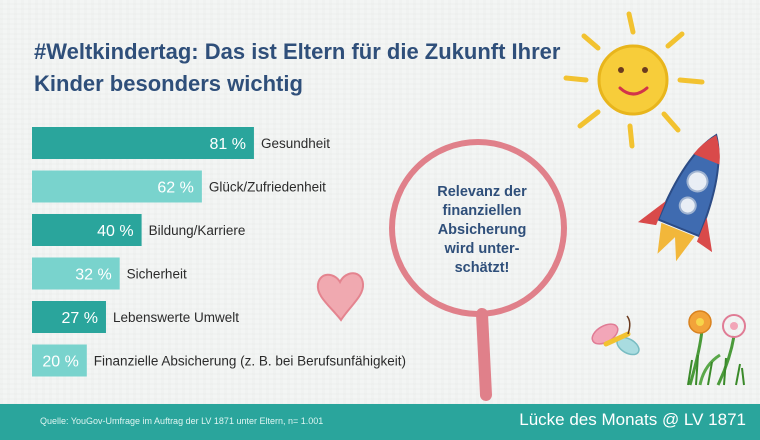 This screenshot has width=760, height=440. Describe the element at coordinates (678, 197) in the screenshot. I see `rocket-icon` at that location.